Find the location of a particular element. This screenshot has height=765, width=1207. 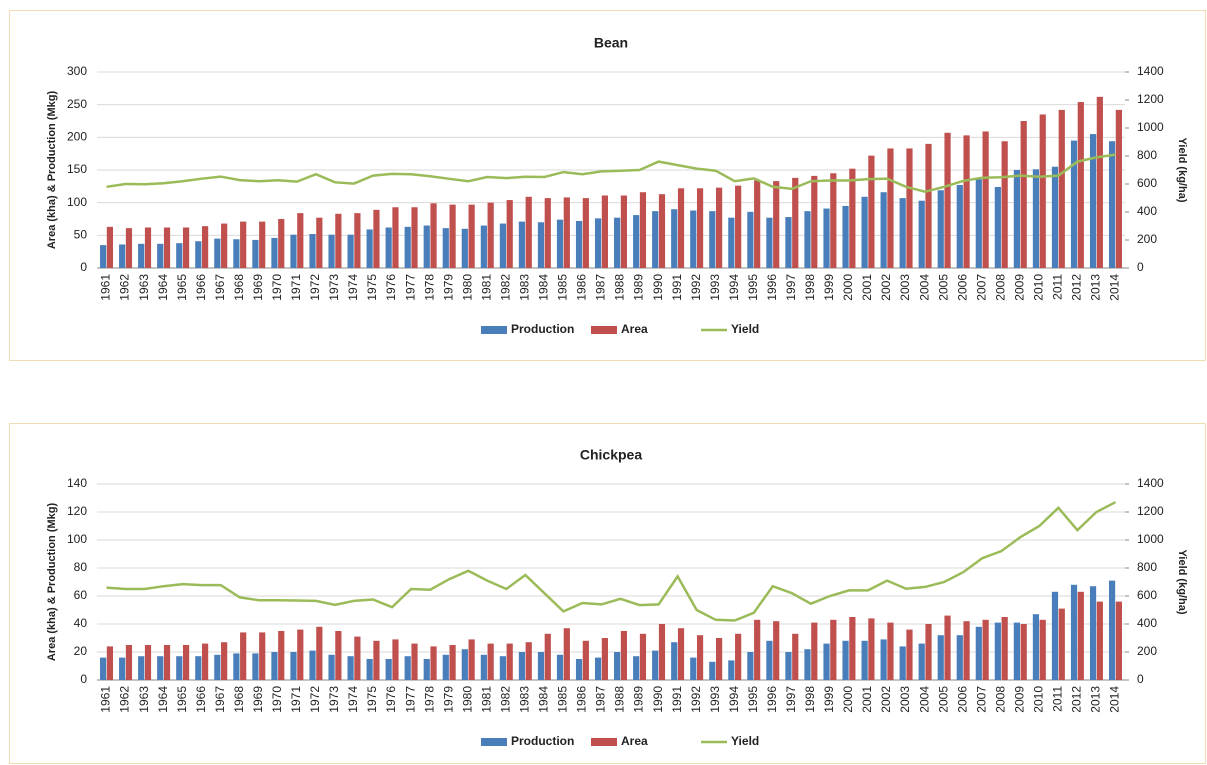

legend-label: Production is located at coordinates (542, 329).